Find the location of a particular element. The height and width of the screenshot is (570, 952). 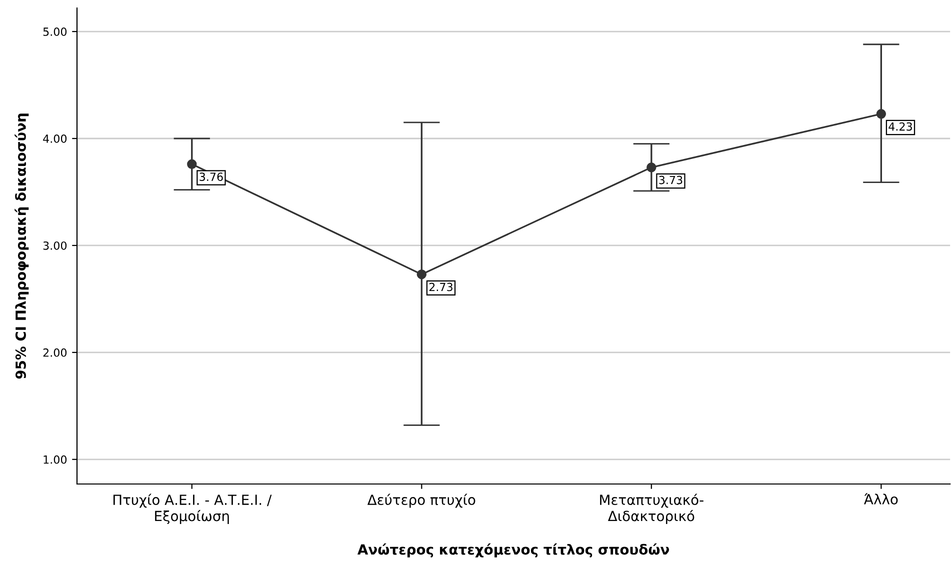

x-tick-label: Πτυχίο Α.Ε.Ι. - Α.Τ.Ε.Ι. / Εξομοίωση is located at coordinates (192, 509).